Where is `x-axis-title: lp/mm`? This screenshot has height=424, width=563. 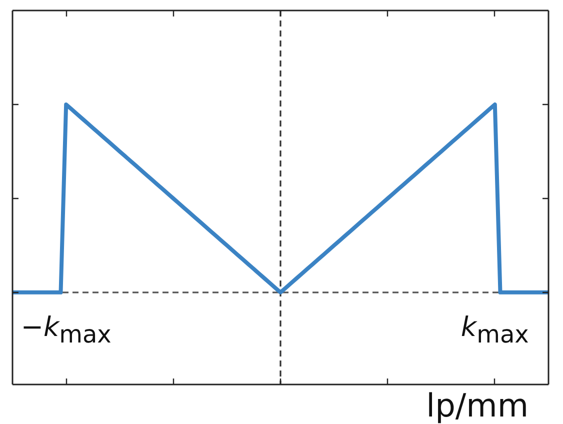
x-axis-title: lp/mm is located at coordinates (477, 405).